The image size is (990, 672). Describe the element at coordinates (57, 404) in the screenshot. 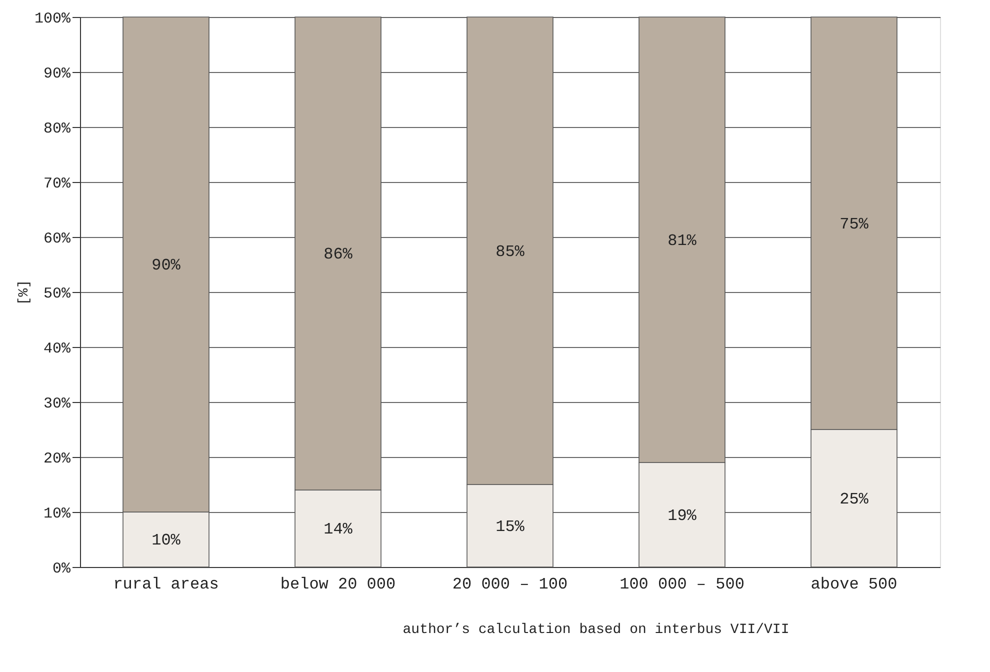

I see `y-tick-label: 30%` at that location.